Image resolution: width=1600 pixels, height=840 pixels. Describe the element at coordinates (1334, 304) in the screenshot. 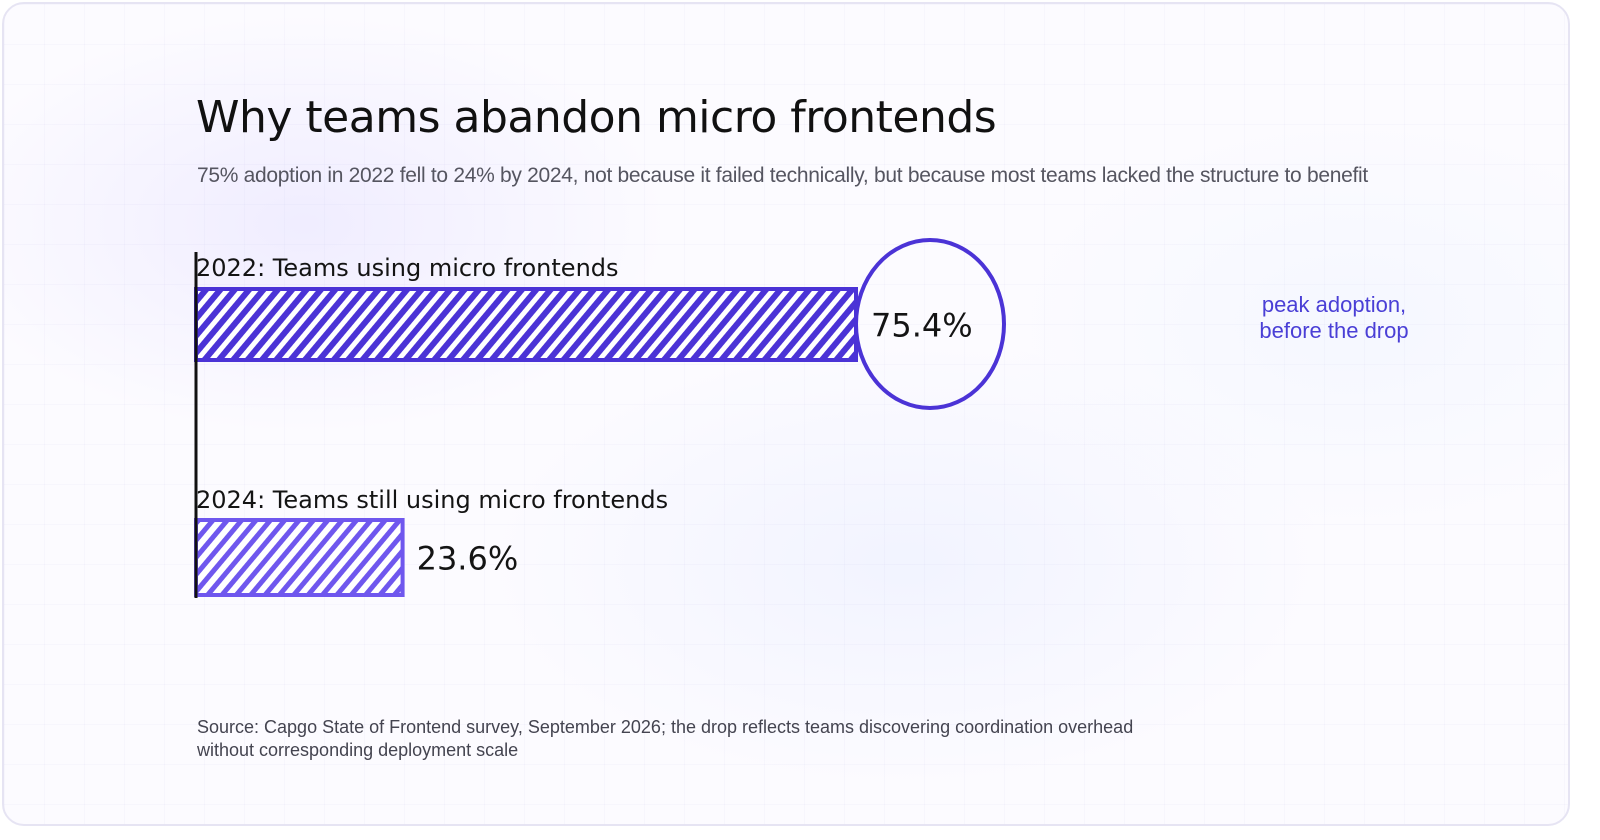

I see `annotation-line-1: peak adoption,` at that location.